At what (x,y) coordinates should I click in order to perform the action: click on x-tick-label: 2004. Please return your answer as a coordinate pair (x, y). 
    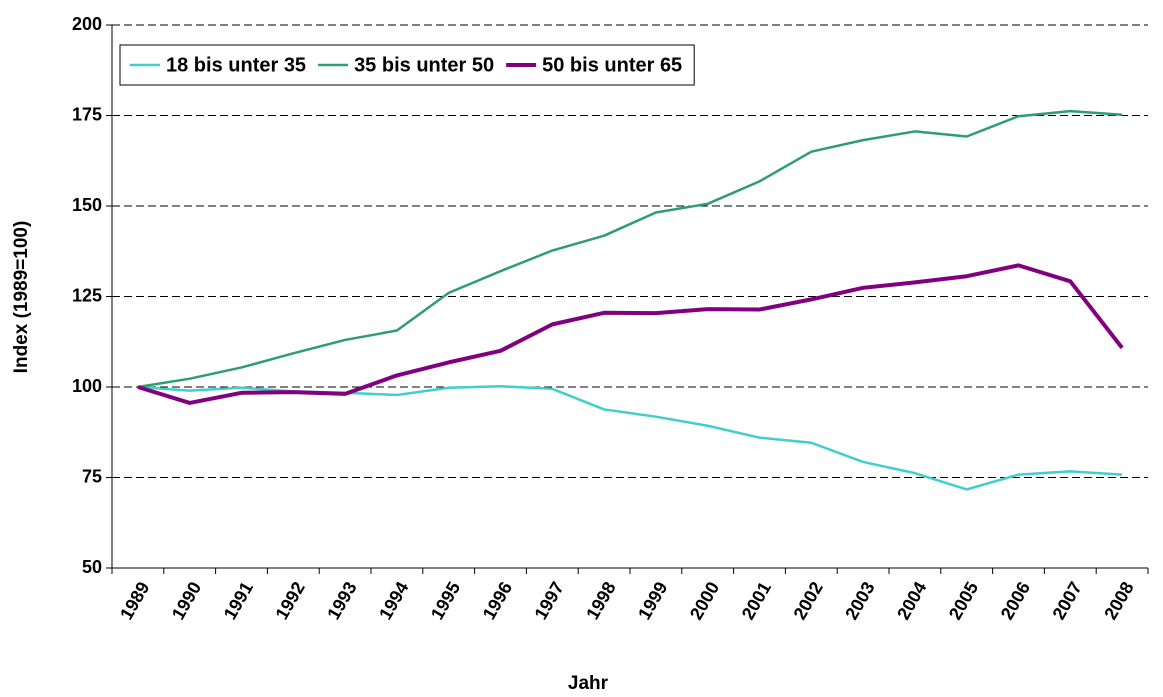
    Looking at the image, I should click on (911, 600).